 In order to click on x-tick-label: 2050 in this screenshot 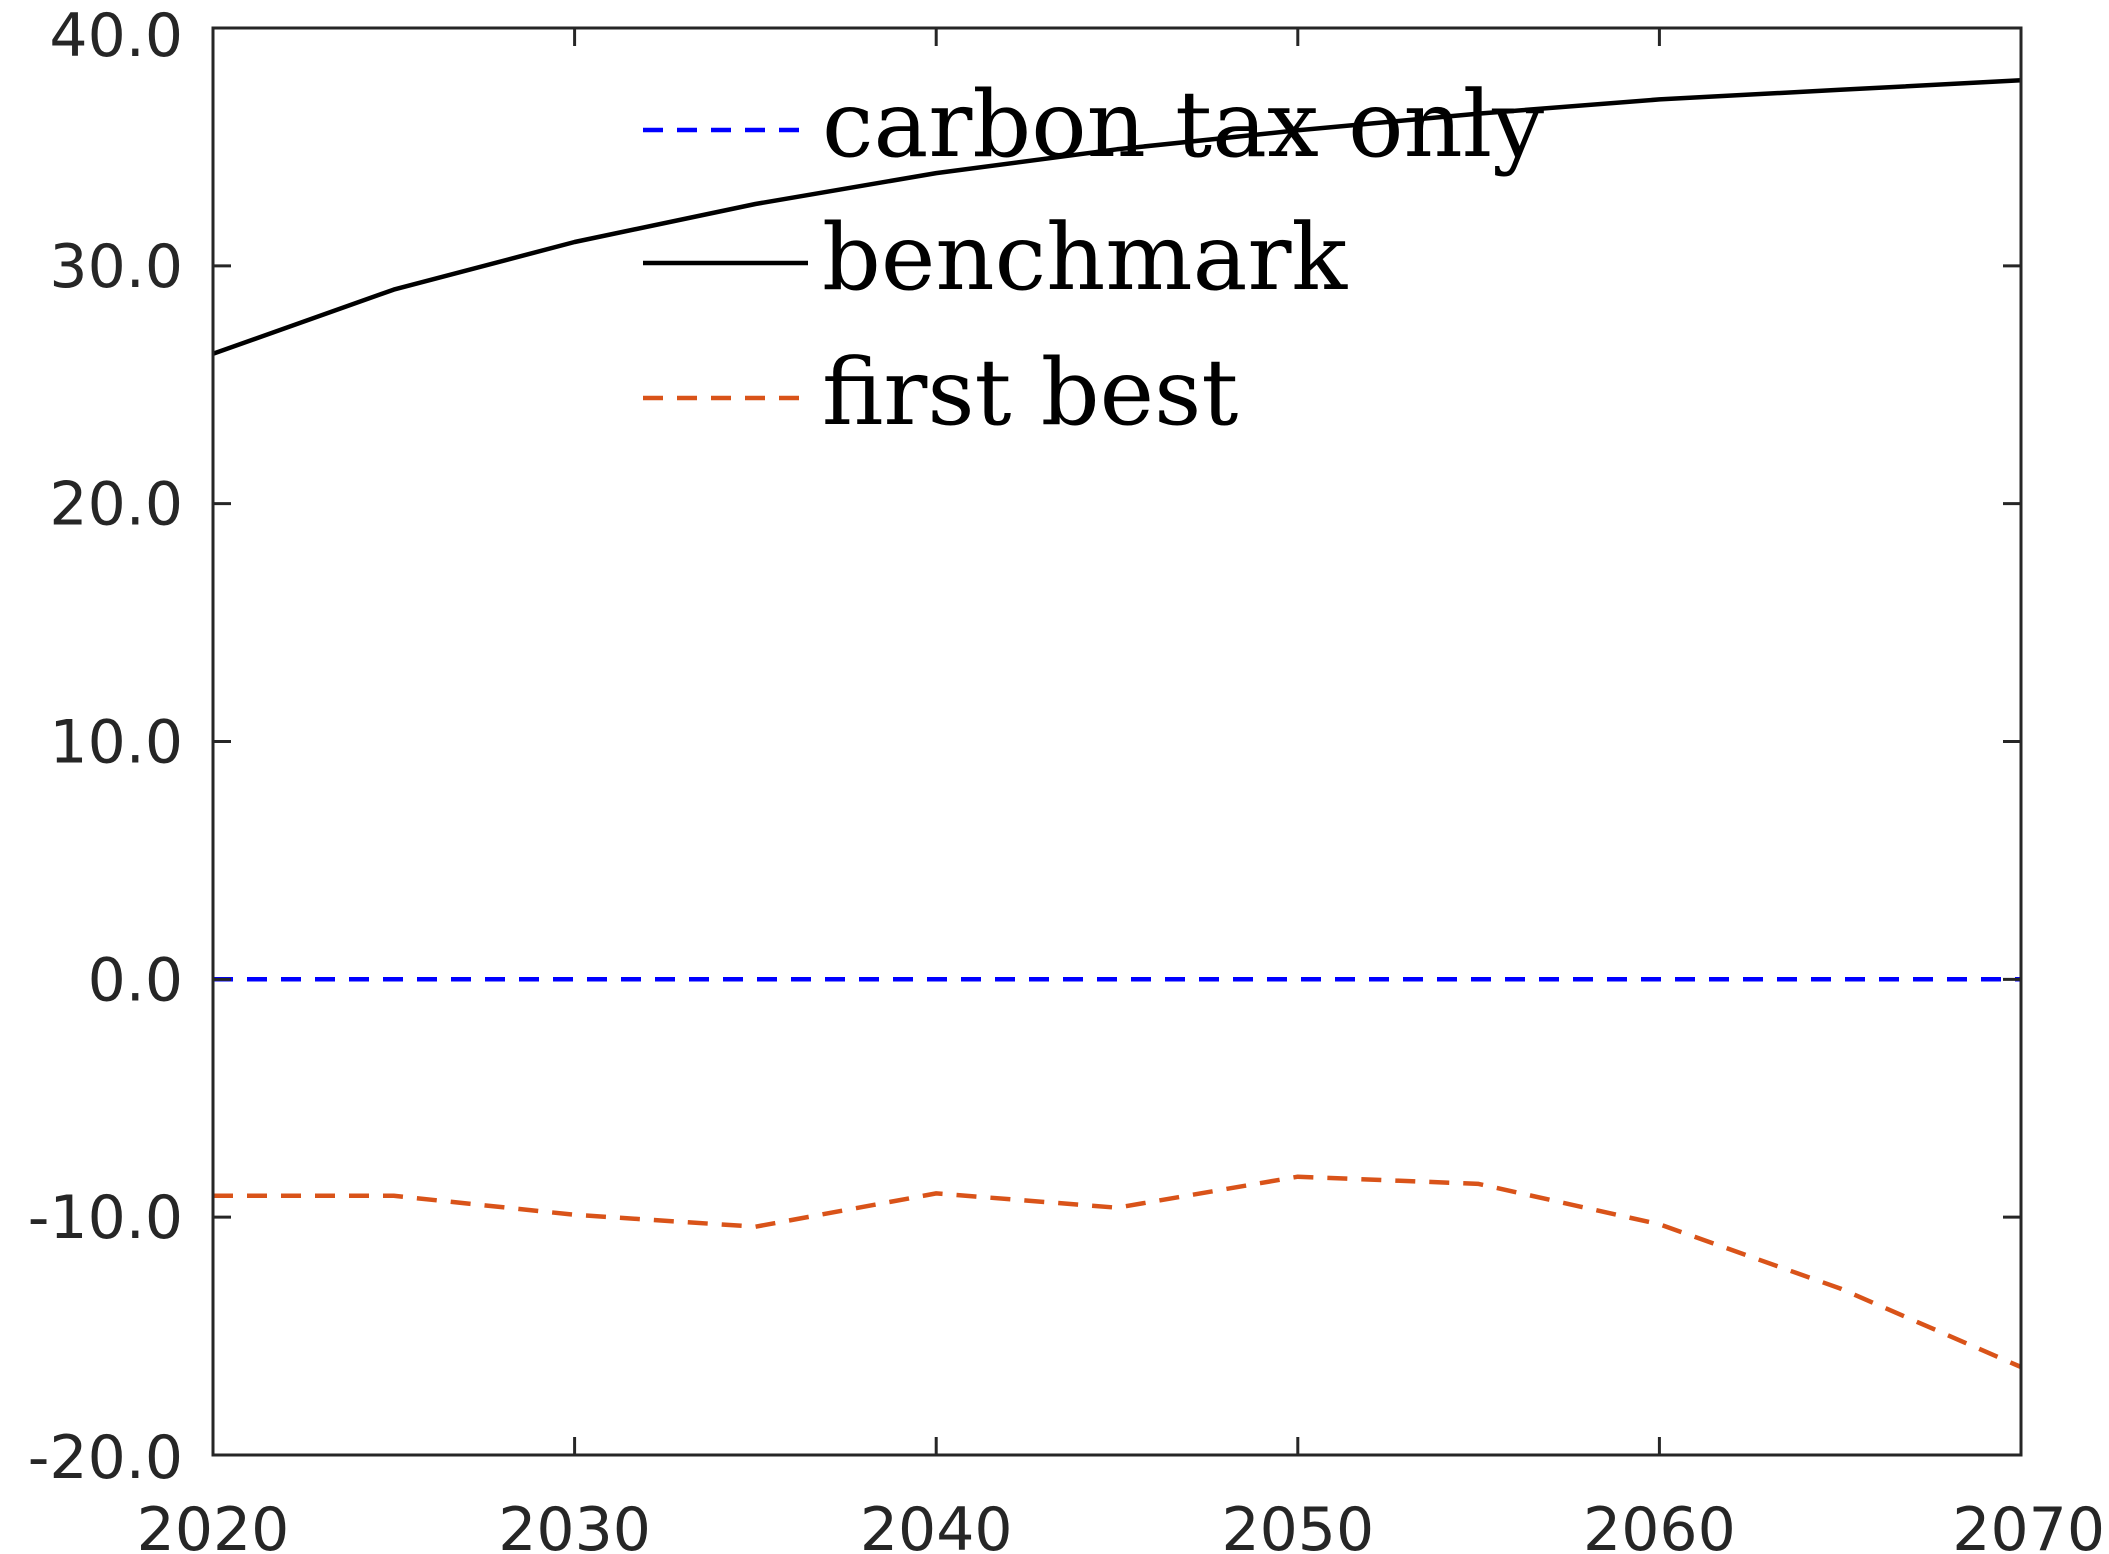, I will do `click(1297, 1524)`.